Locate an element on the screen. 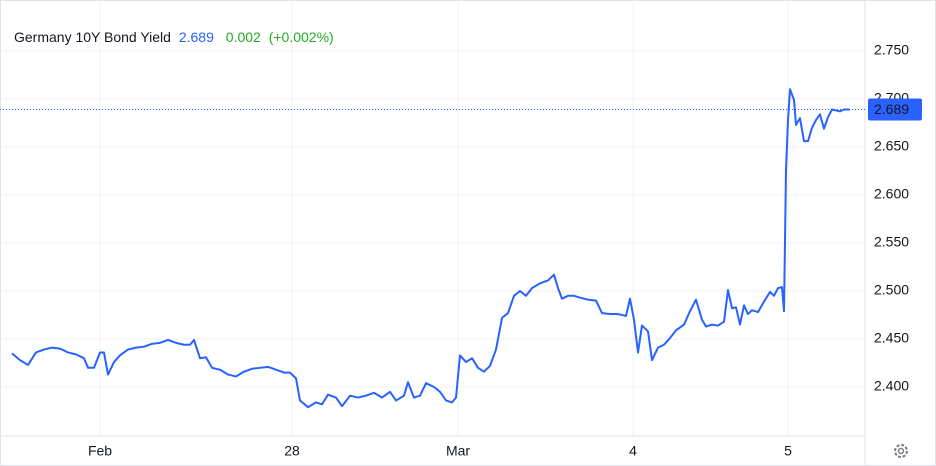 The image size is (936, 466). change-percent: (+0.002%) is located at coordinates (301, 37).